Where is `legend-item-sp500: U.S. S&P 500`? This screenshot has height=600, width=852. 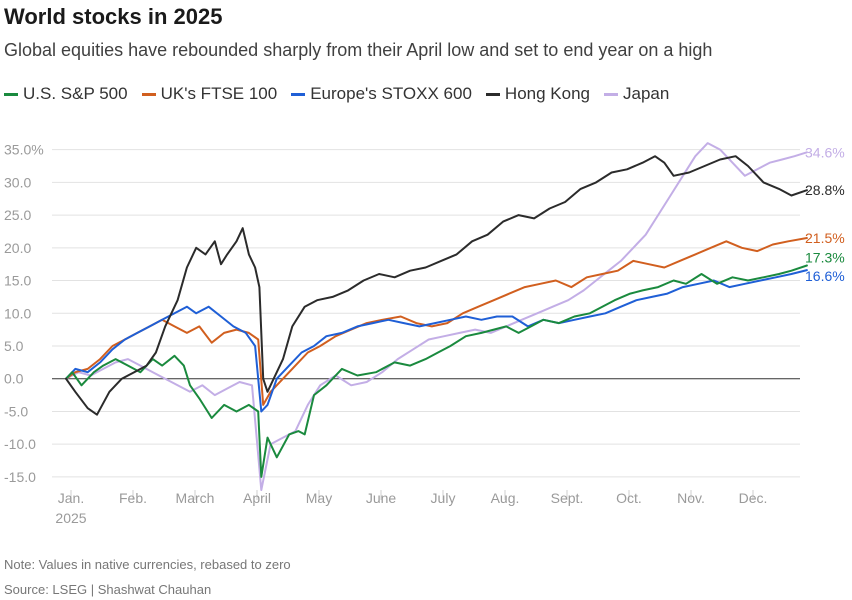 legend-item-sp500: U.S. S&P 500 is located at coordinates (66, 94).